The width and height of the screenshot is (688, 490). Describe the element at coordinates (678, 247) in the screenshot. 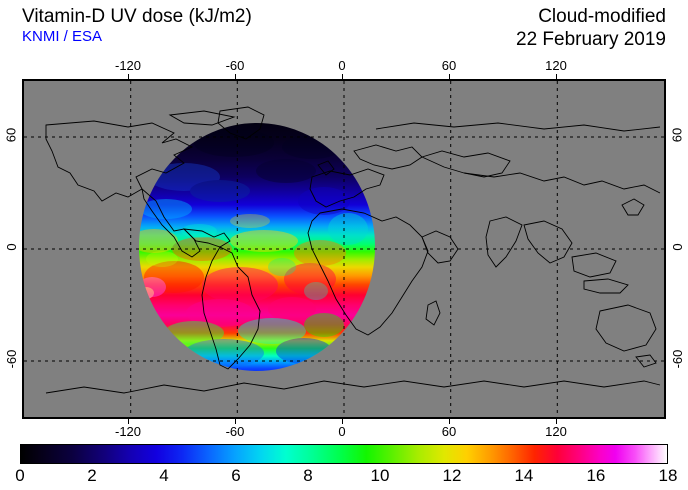

I see `ytick-label-right-1: 0` at that location.